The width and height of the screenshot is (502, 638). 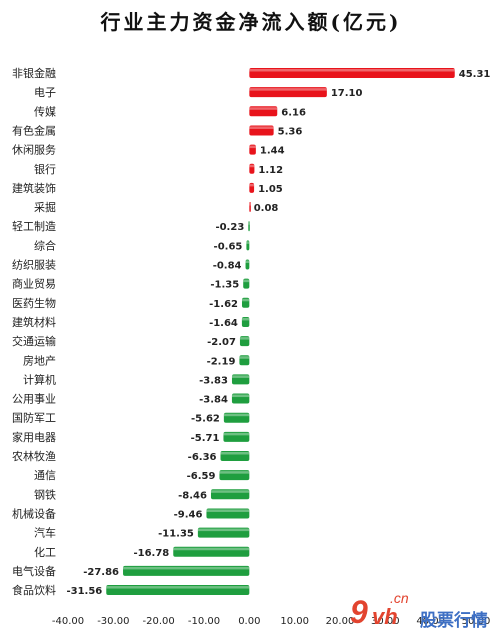 I want to click on bar-房地产, so click(x=244, y=360).